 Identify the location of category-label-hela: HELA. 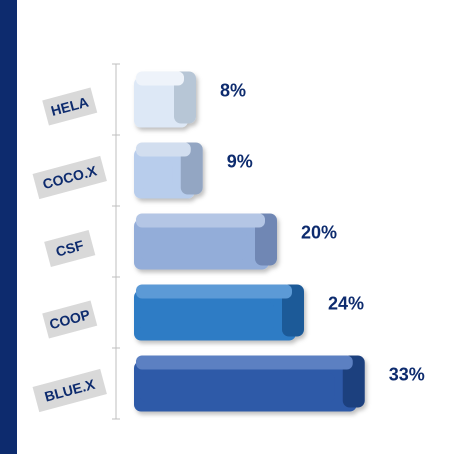
(70, 106).